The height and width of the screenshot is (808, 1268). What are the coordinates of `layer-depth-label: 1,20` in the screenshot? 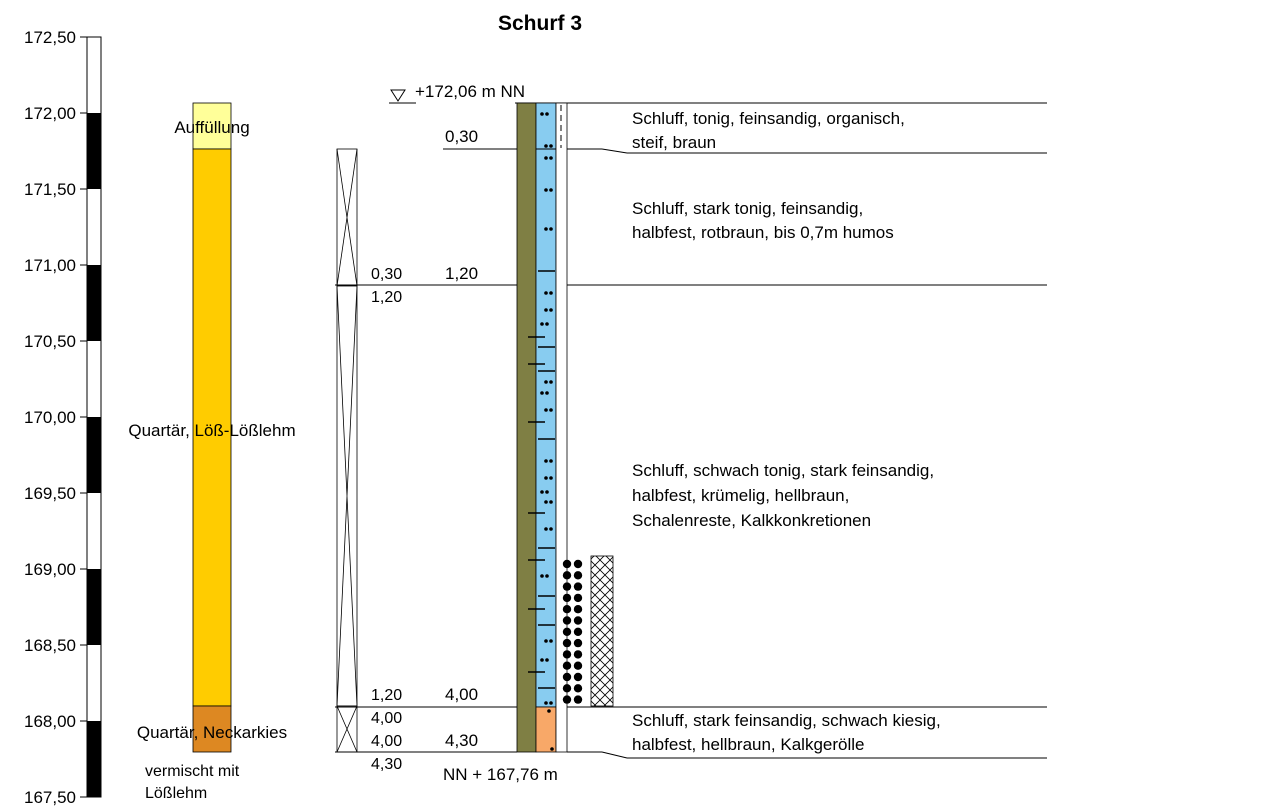 It's located at (461, 273).